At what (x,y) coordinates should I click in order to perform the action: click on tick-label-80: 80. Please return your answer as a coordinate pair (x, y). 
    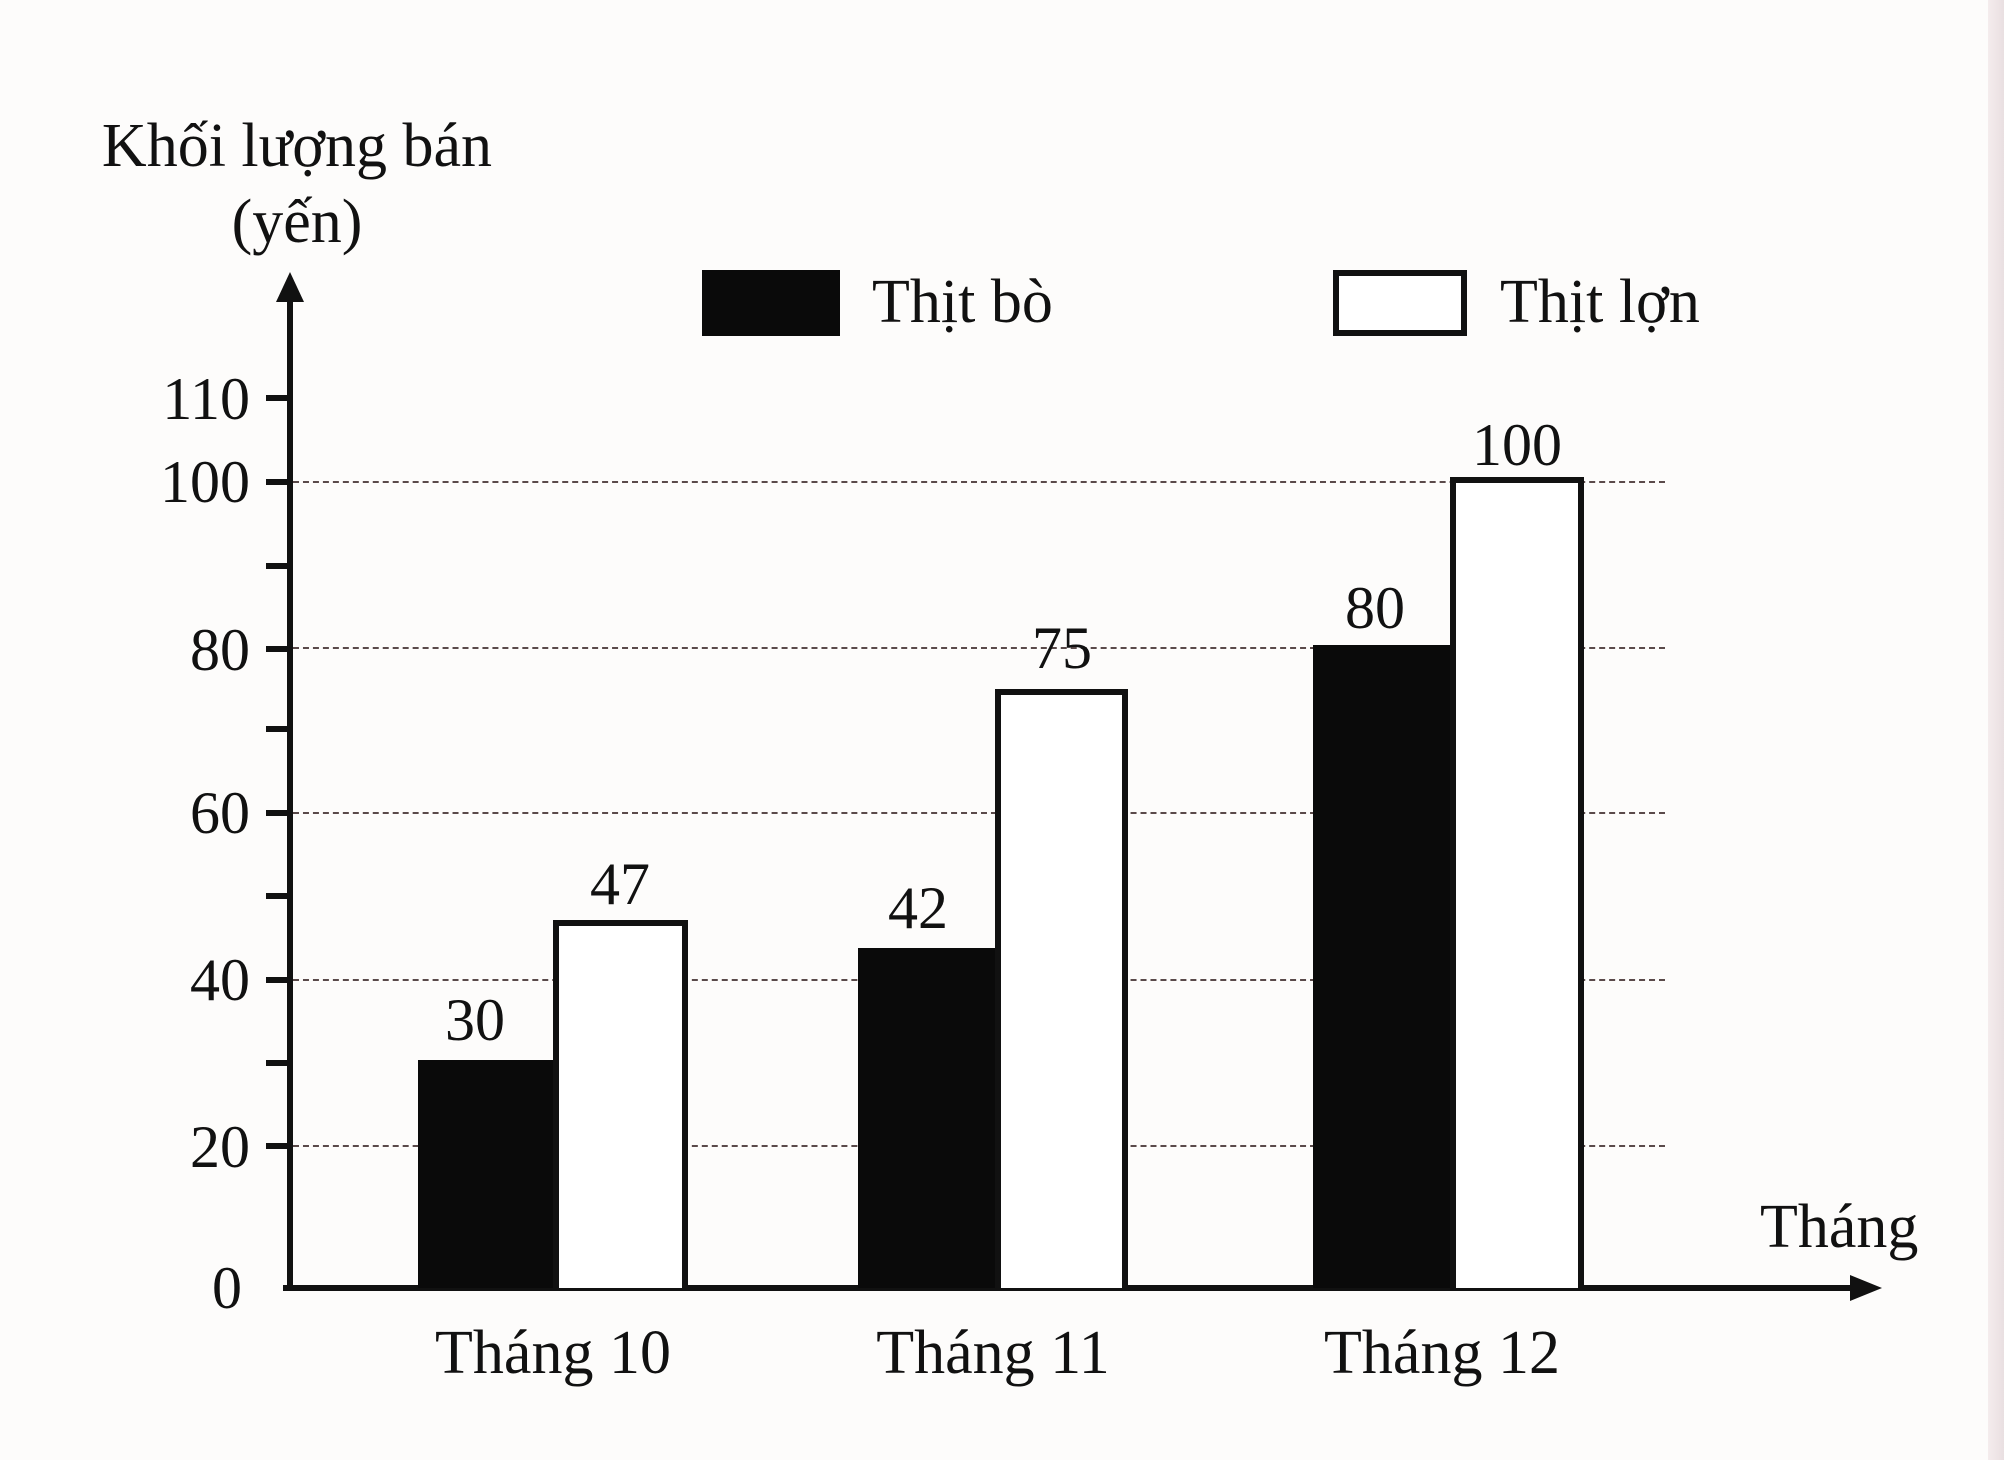
    Looking at the image, I should click on (220, 650).